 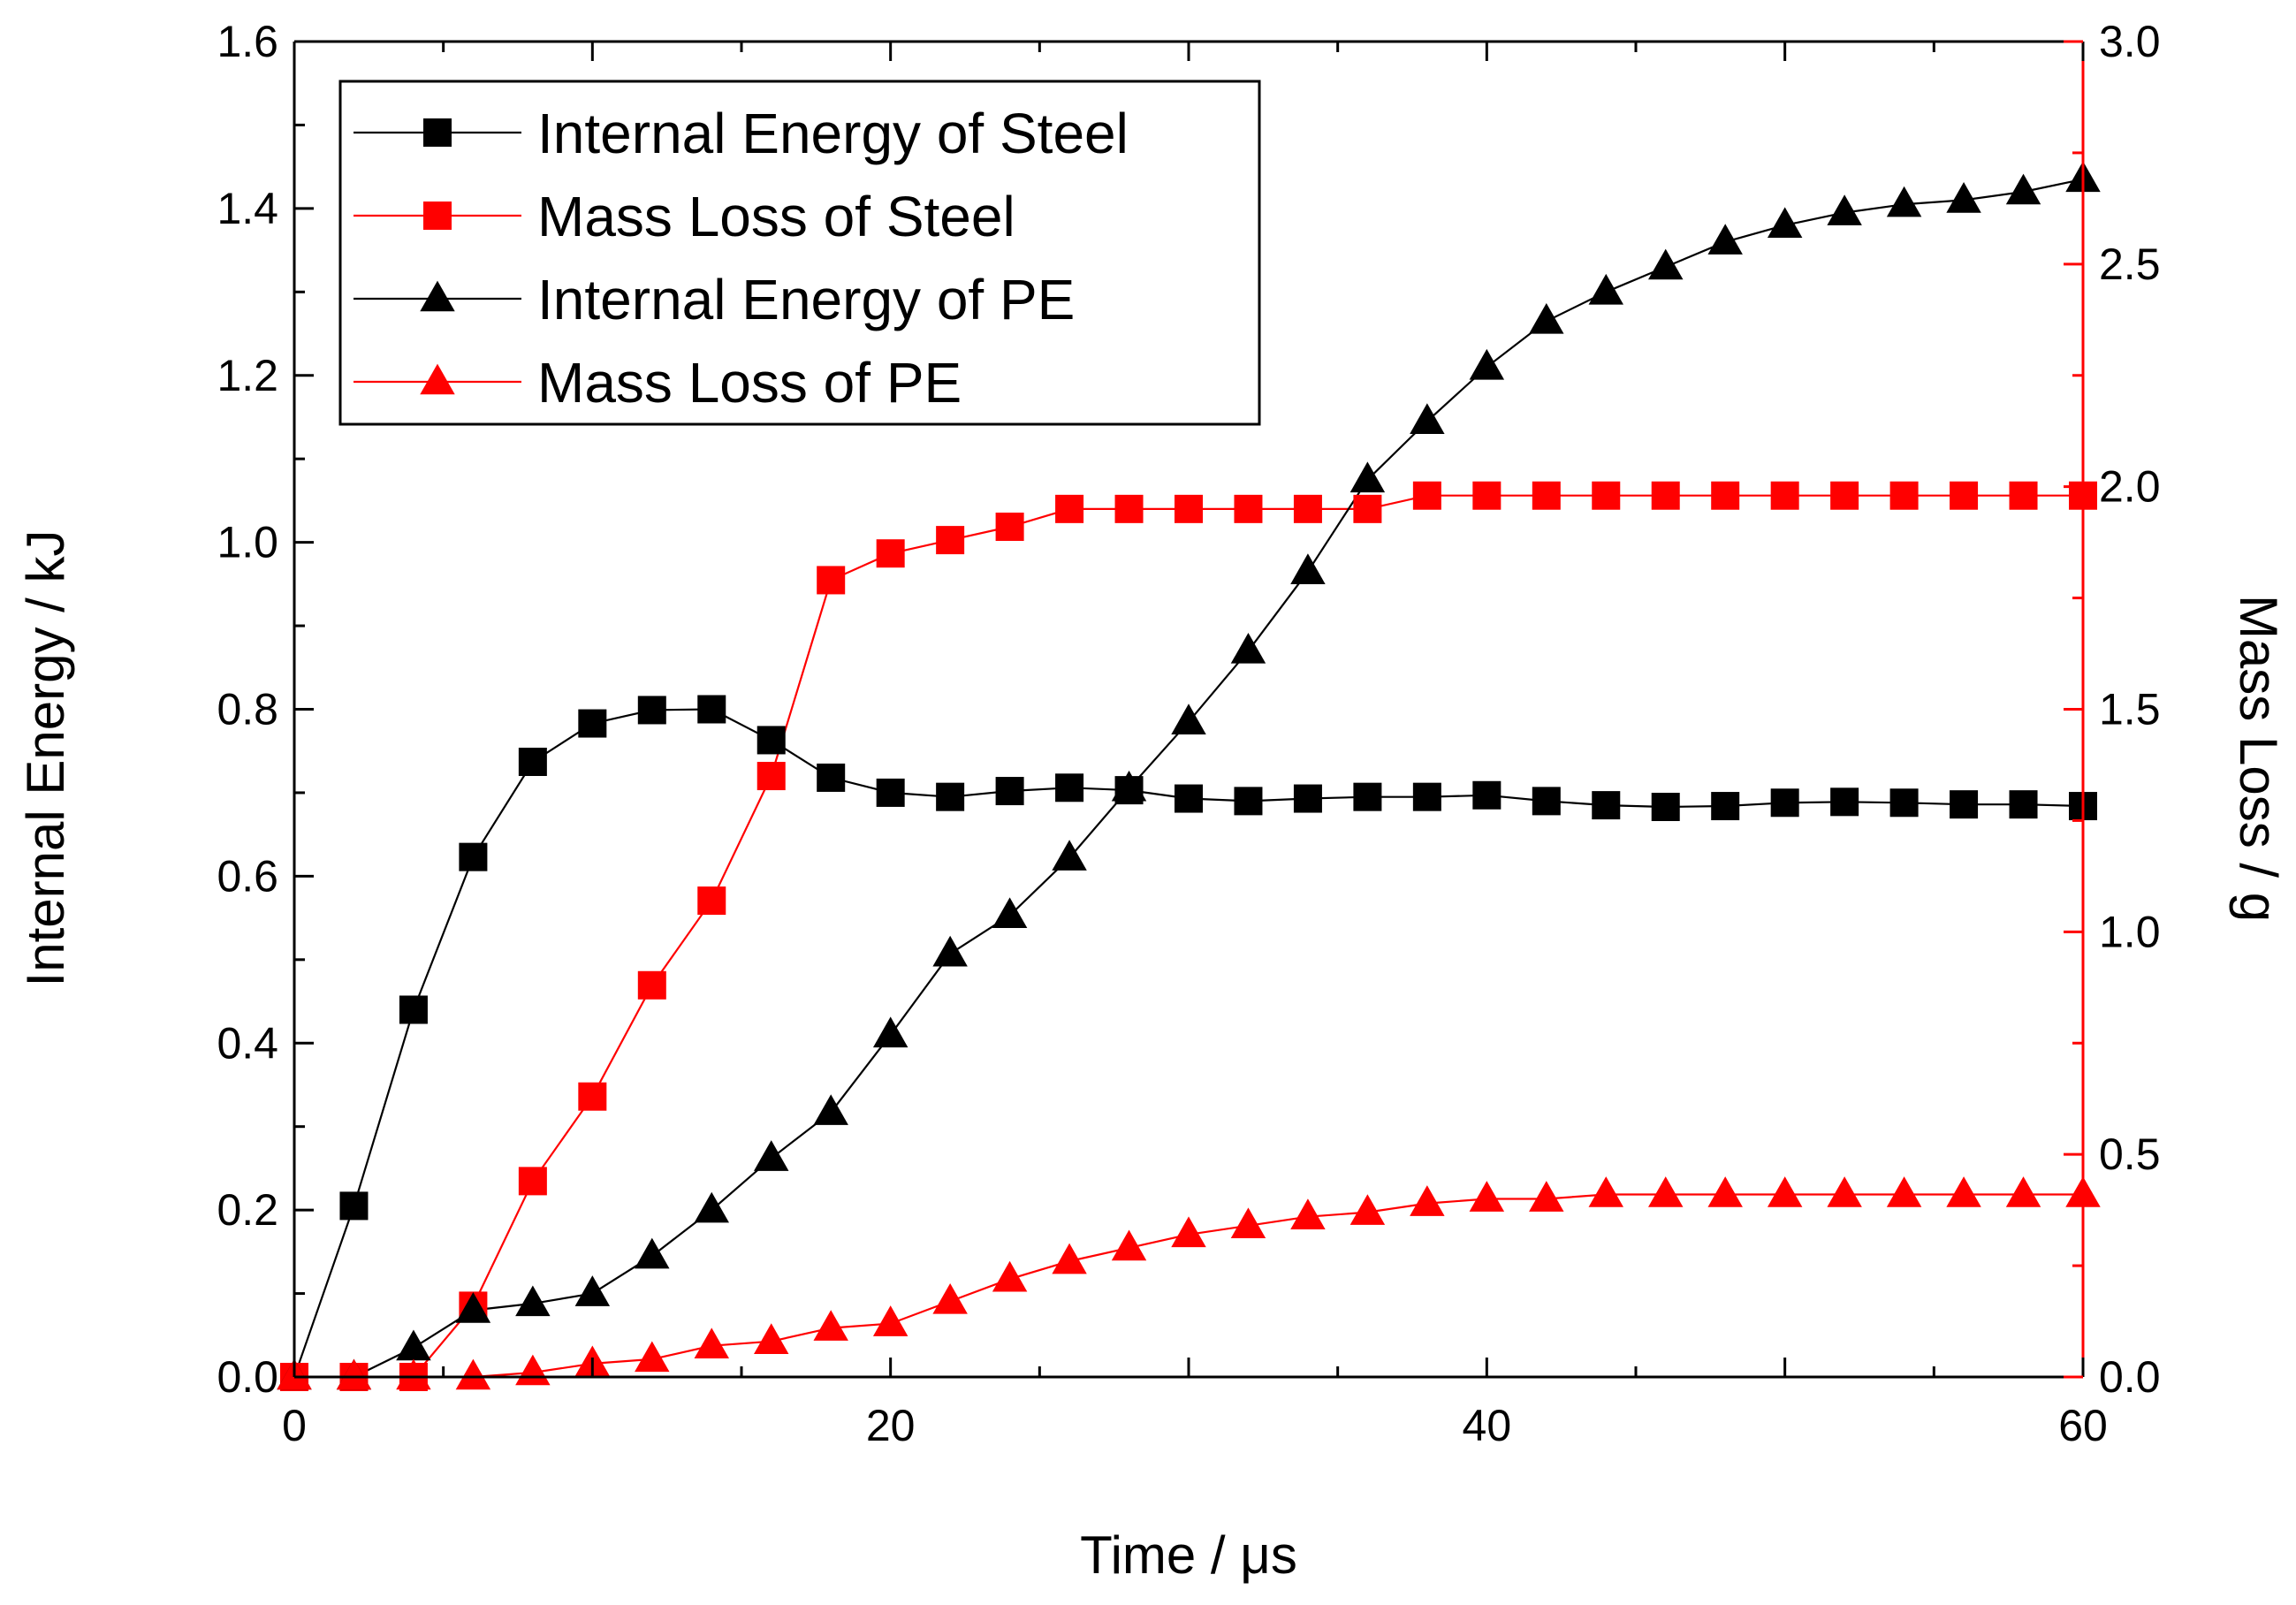 I want to click on legend-box, so click(x=799, y=253).